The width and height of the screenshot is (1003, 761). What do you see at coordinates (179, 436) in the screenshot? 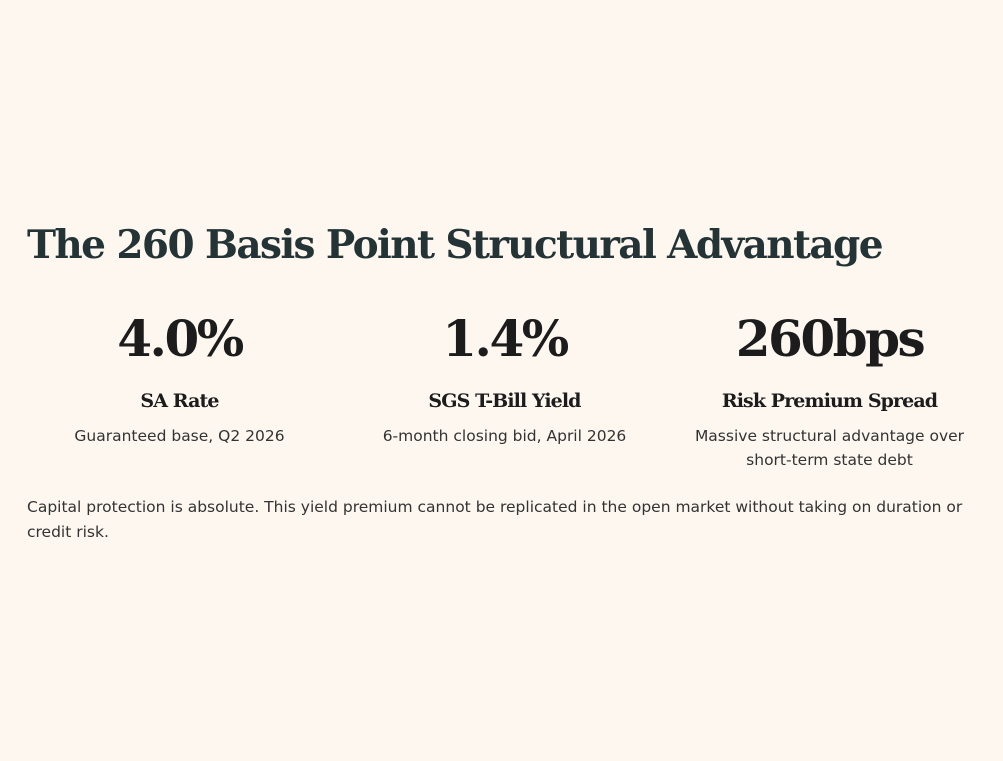
I see `stat-description: Guaranteed base, Q2 2026` at bounding box center [179, 436].